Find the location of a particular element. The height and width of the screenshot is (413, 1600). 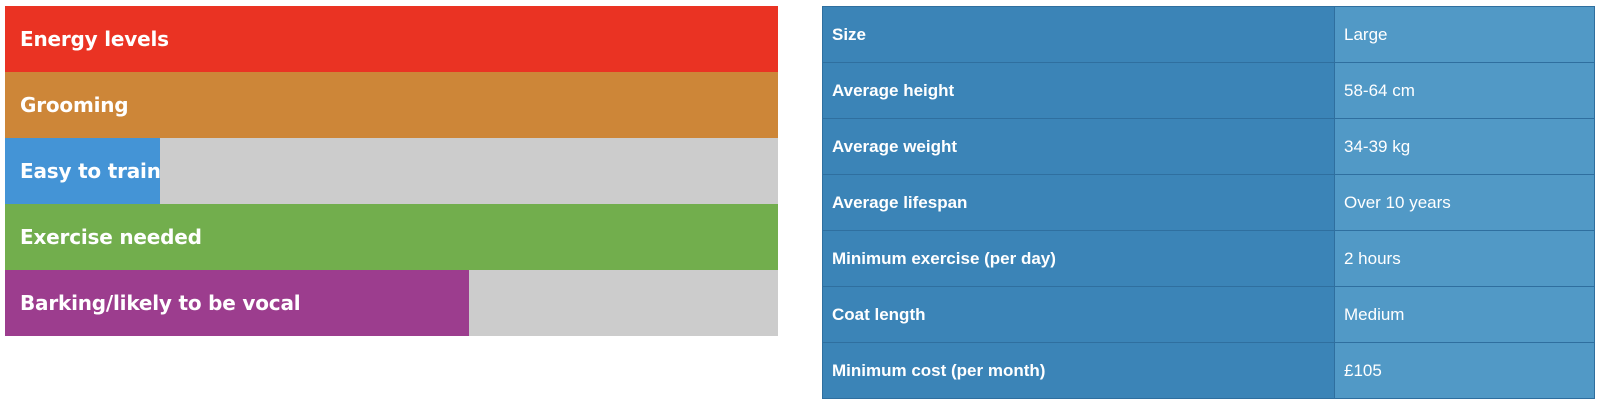

trait-label: Exercise needed is located at coordinates (111, 237).